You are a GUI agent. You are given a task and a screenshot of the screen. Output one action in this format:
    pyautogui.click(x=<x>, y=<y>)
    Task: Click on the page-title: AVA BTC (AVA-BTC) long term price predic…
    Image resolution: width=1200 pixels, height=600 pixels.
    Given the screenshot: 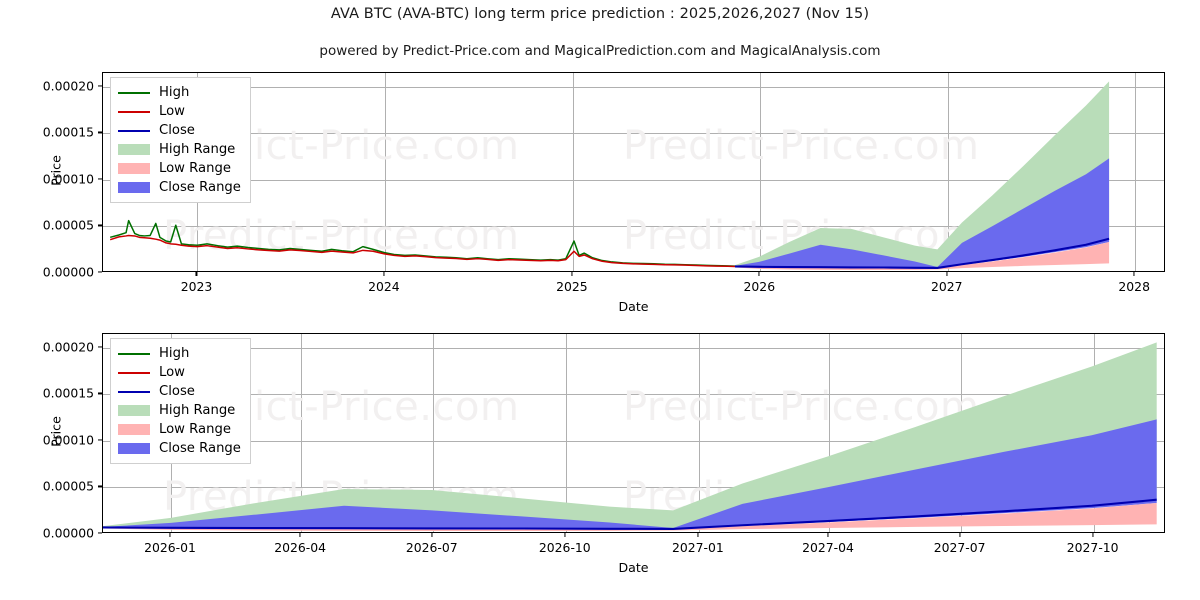 What is the action you would take?
    pyautogui.click(x=600, y=14)
    